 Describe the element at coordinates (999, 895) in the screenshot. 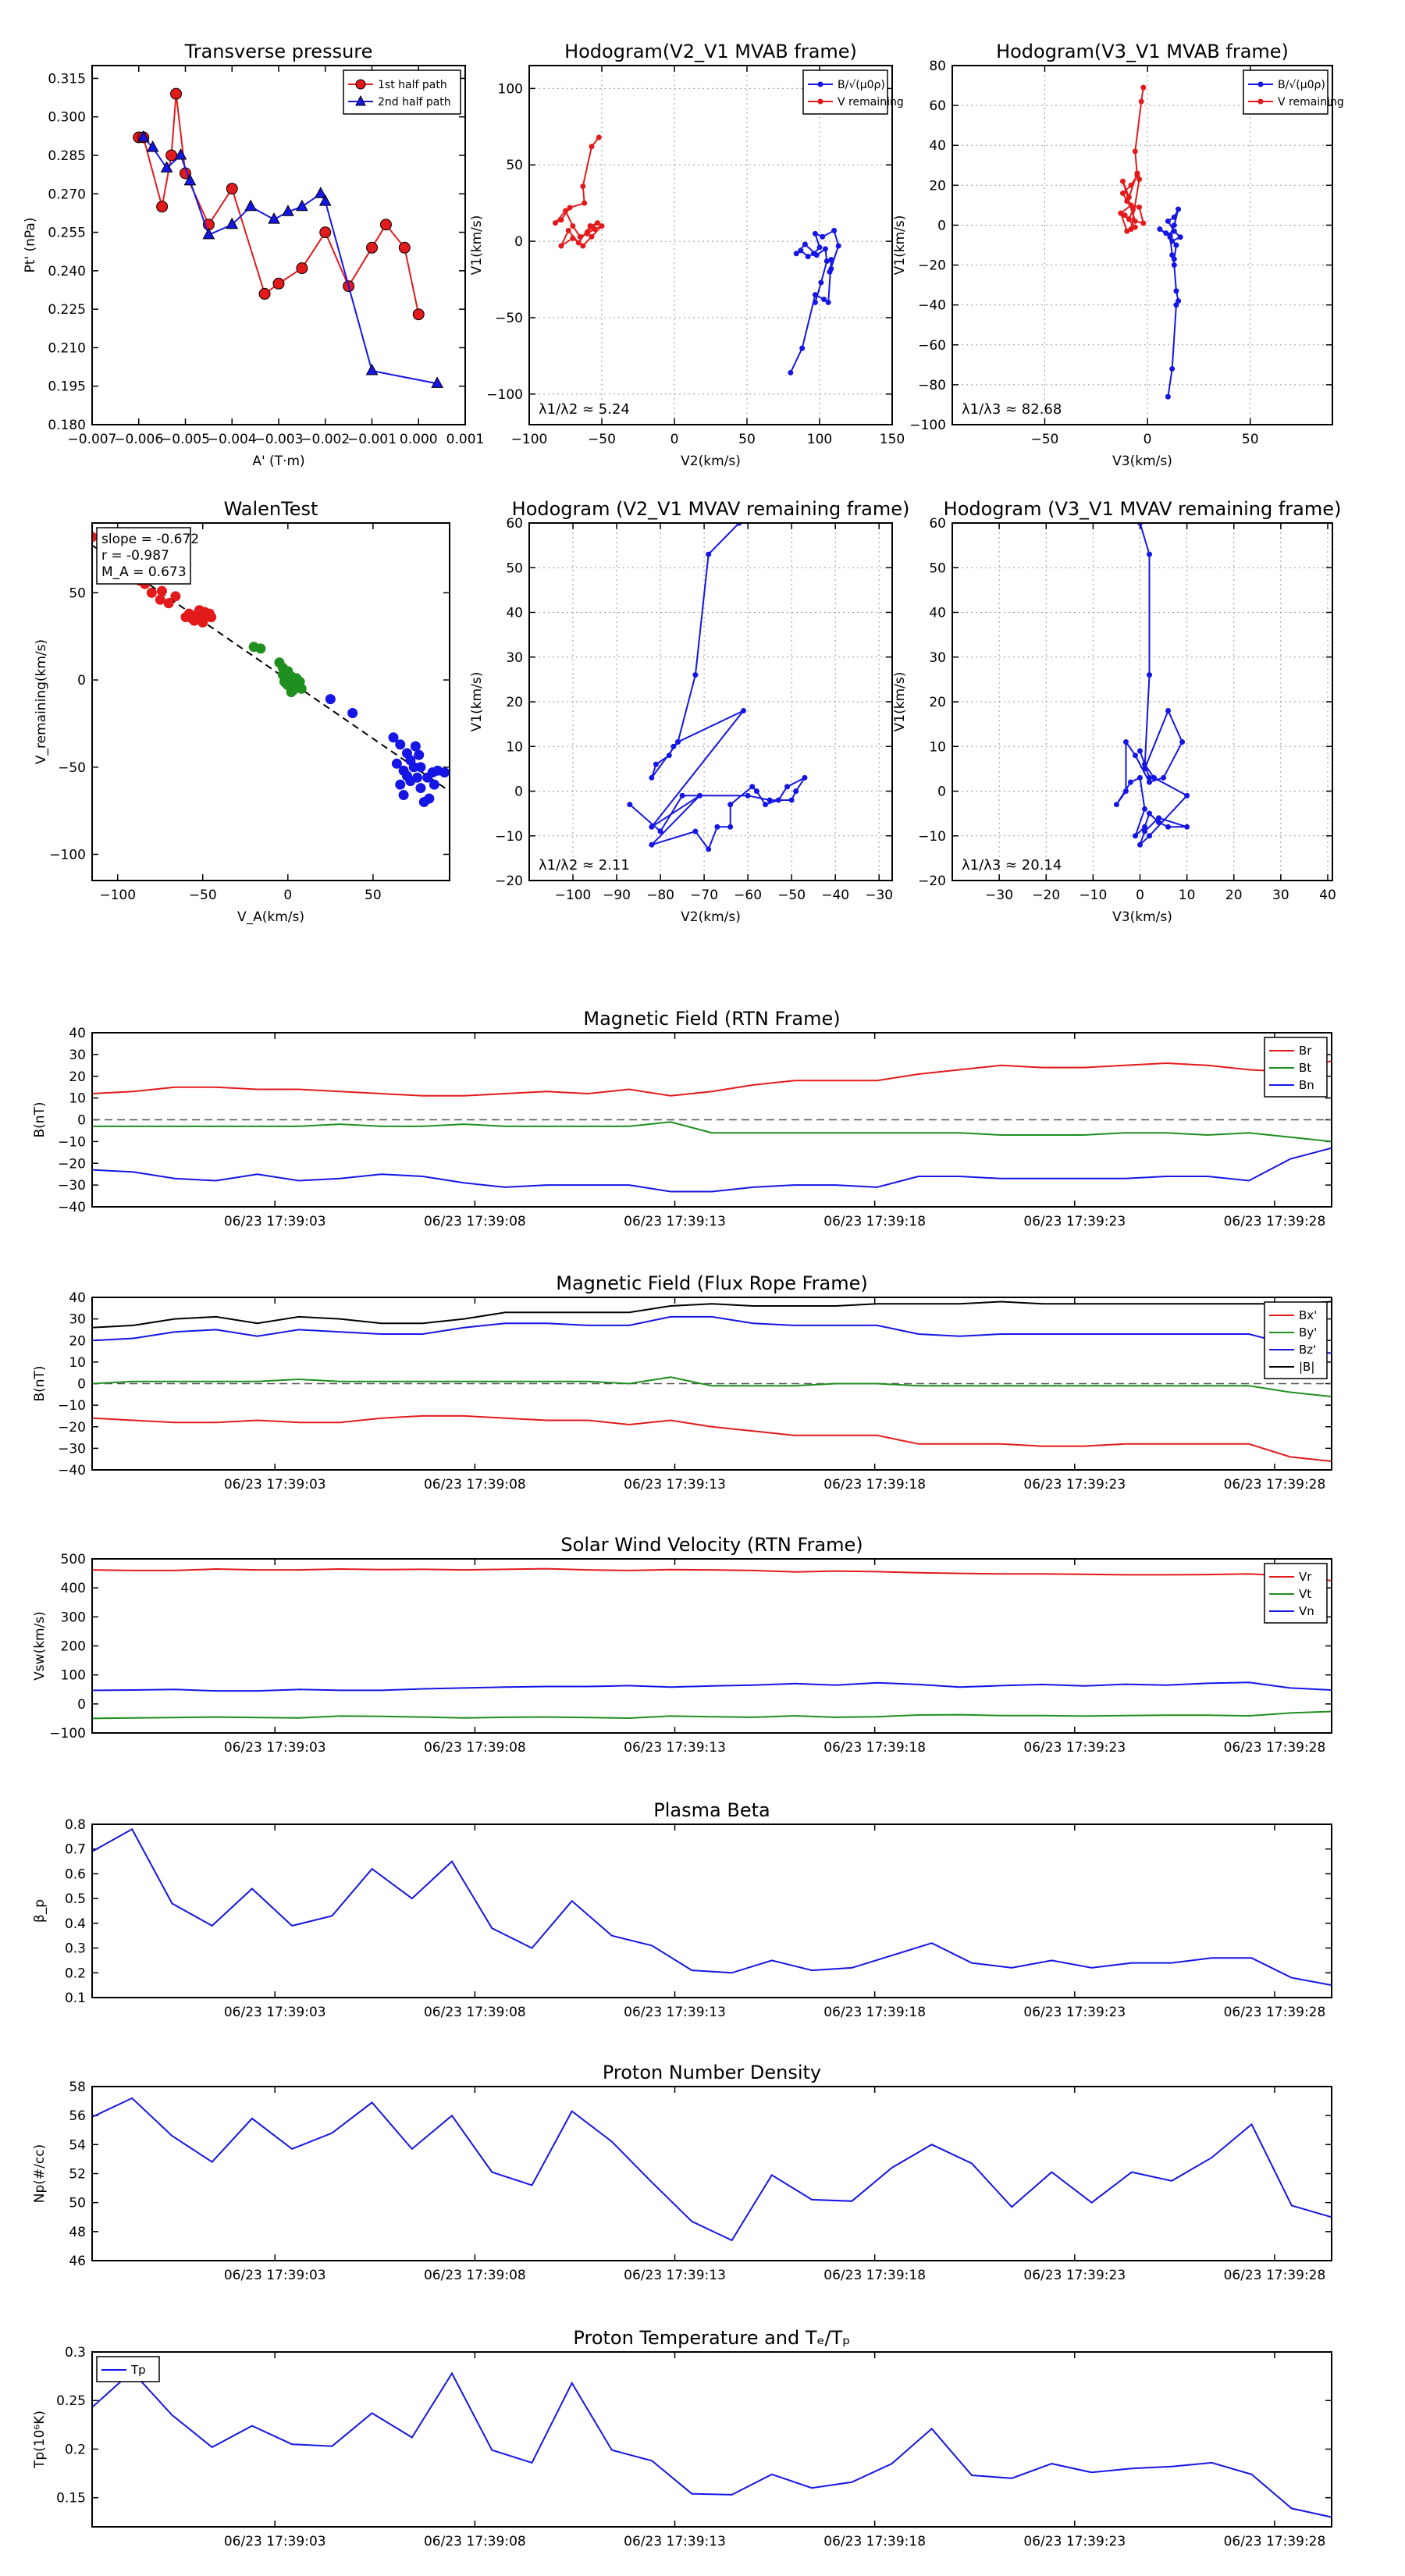

I see `h4-xtick-label: −30` at that location.